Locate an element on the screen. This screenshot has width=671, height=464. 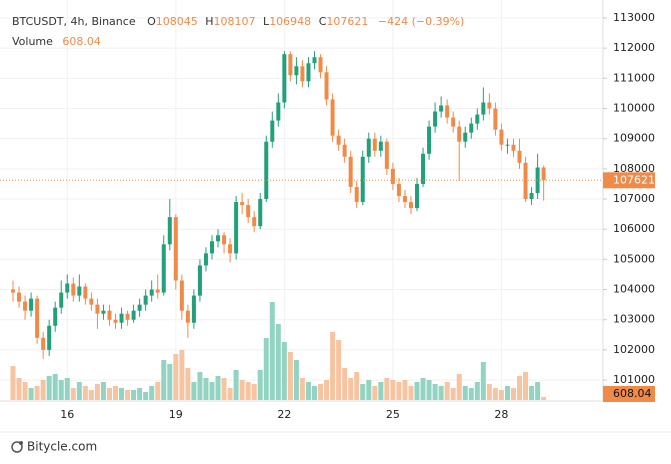
footer-logo: Bitycle.com is located at coordinates (54, 447).